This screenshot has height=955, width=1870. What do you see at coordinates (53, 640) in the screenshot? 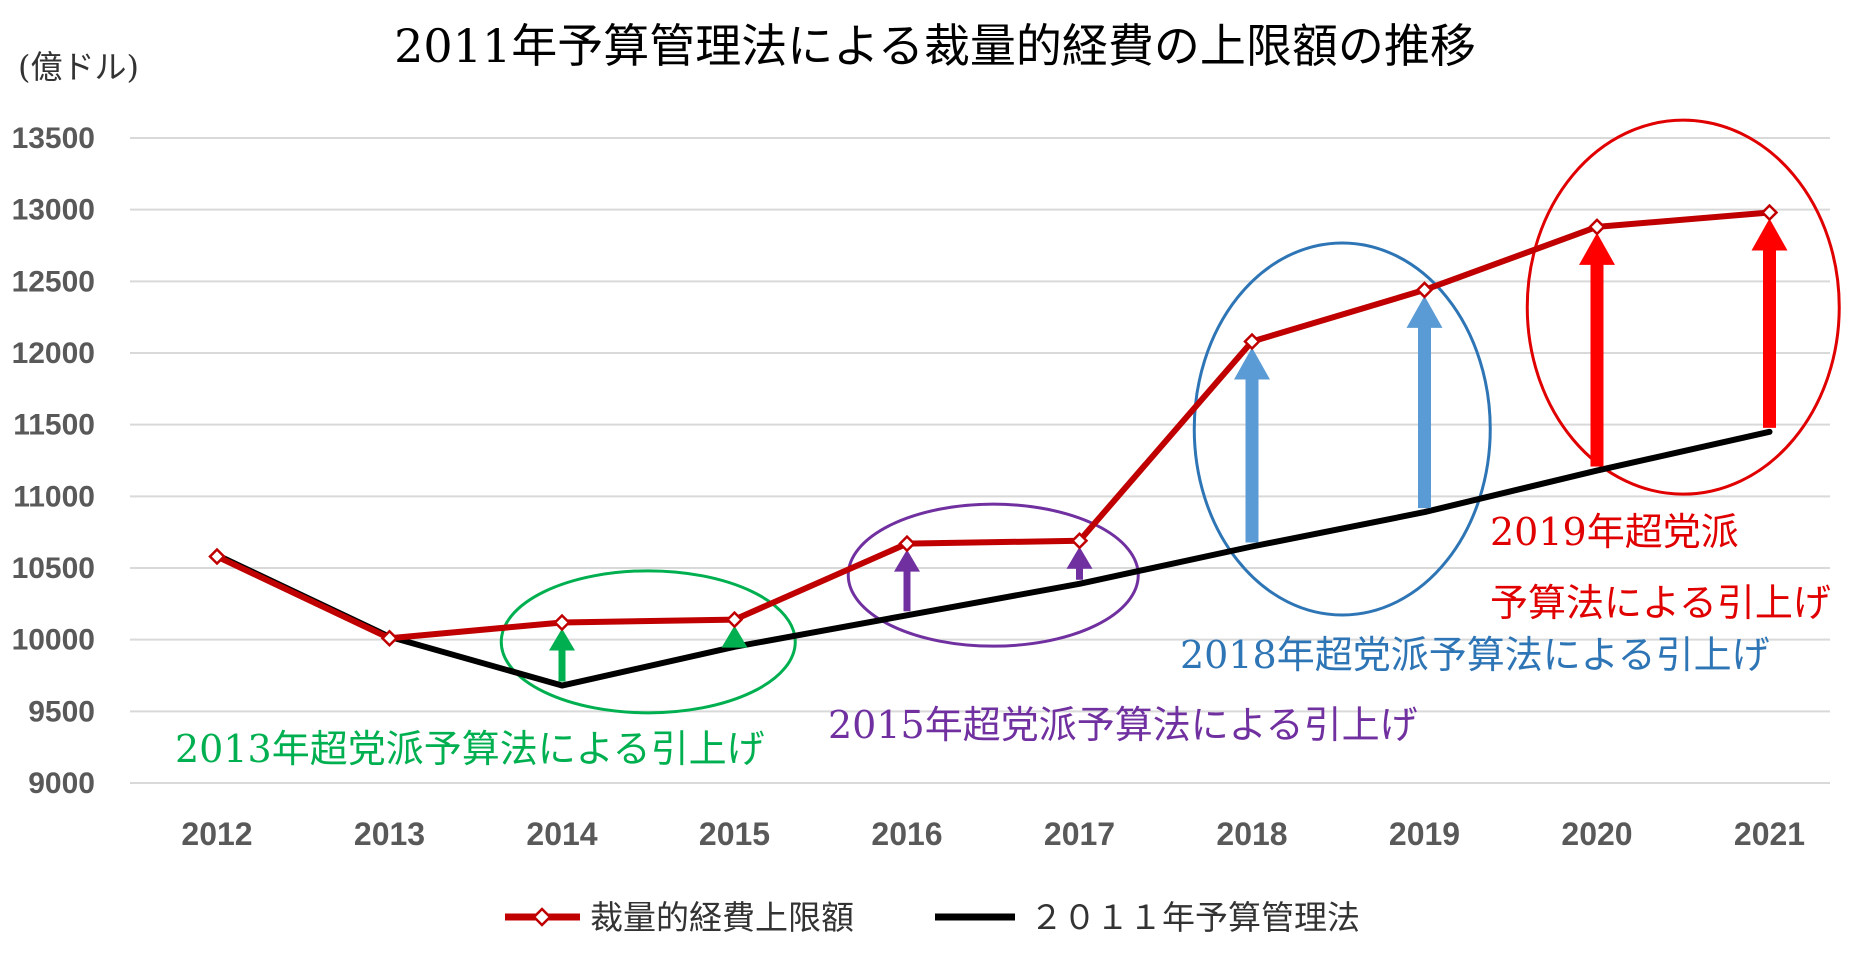
I see `y-tick-label-10000: 10000` at bounding box center [53, 640].